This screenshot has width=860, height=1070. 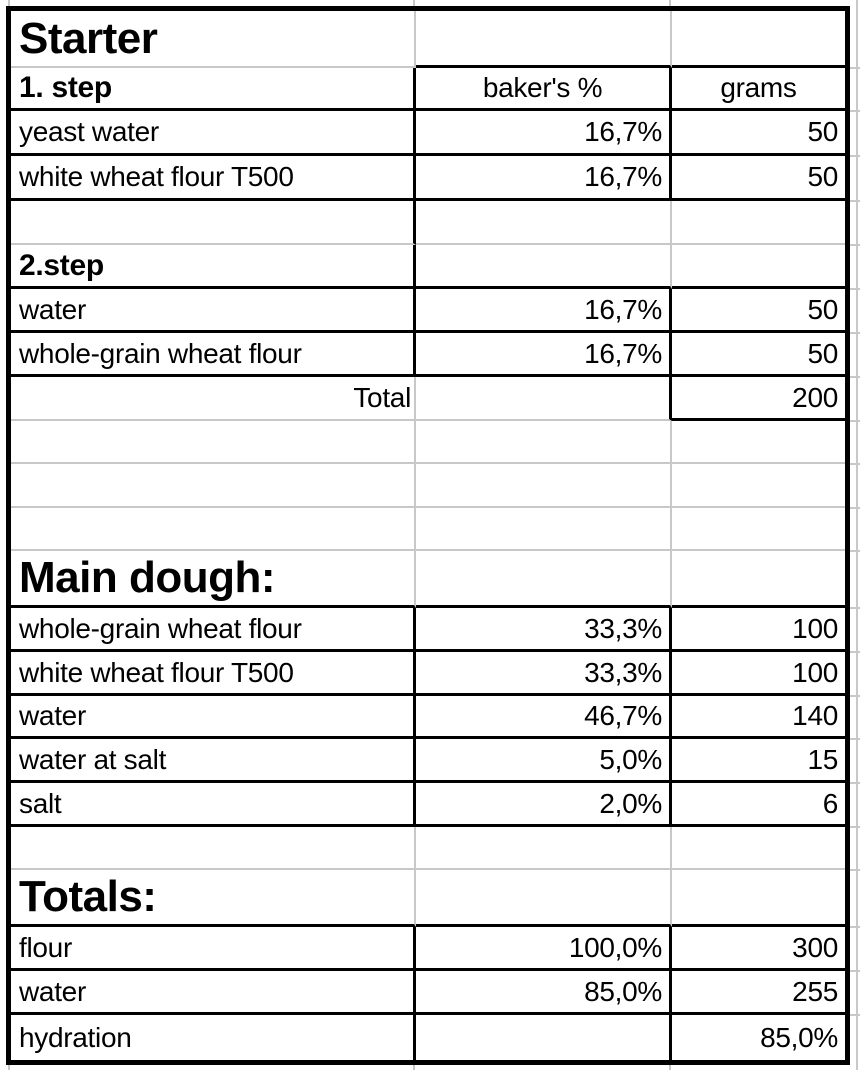 I want to click on bakers-pct-cell: 5,0%, so click(x=544, y=761).